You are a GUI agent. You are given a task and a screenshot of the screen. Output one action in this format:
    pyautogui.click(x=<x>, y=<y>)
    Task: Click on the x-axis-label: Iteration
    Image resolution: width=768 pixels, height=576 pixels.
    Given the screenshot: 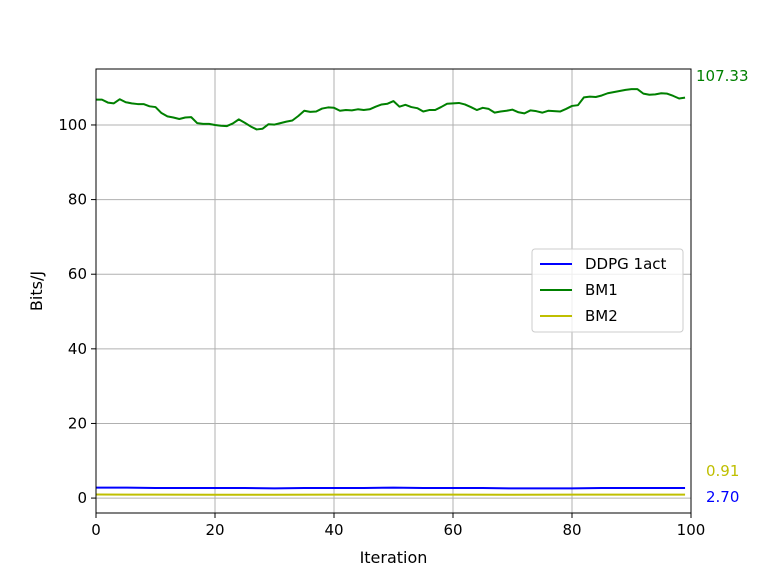 What is the action you would take?
    pyautogui.click(x=394, y=557)
    